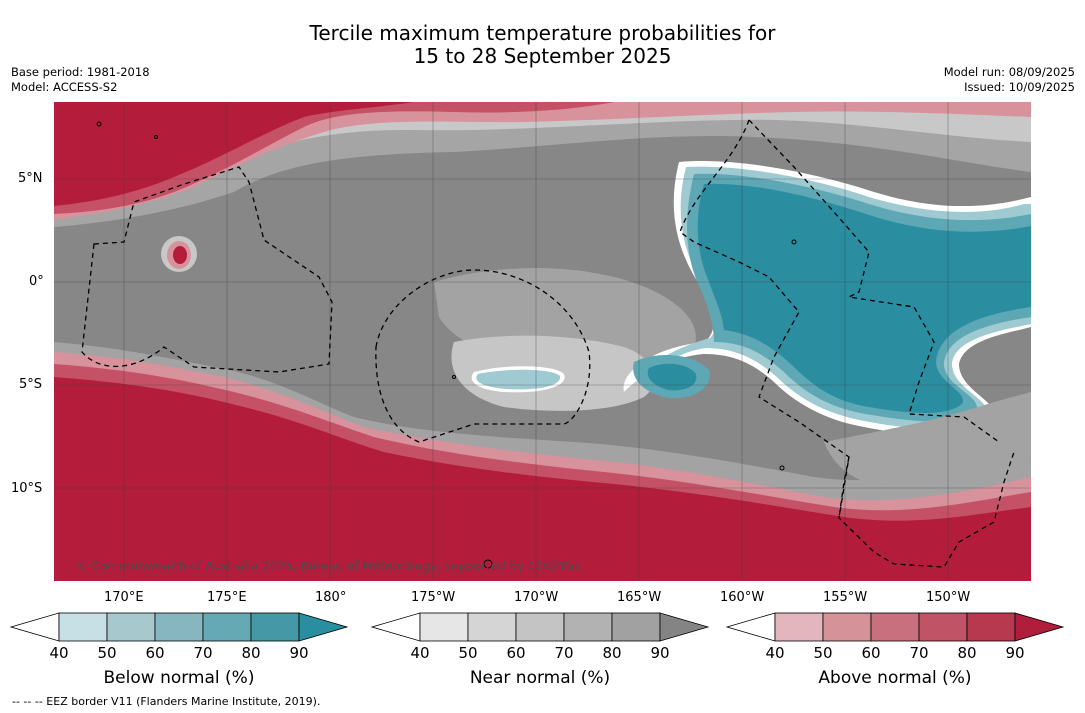  I want to click on lon-label-170e: 170°E, so click(124, 597).